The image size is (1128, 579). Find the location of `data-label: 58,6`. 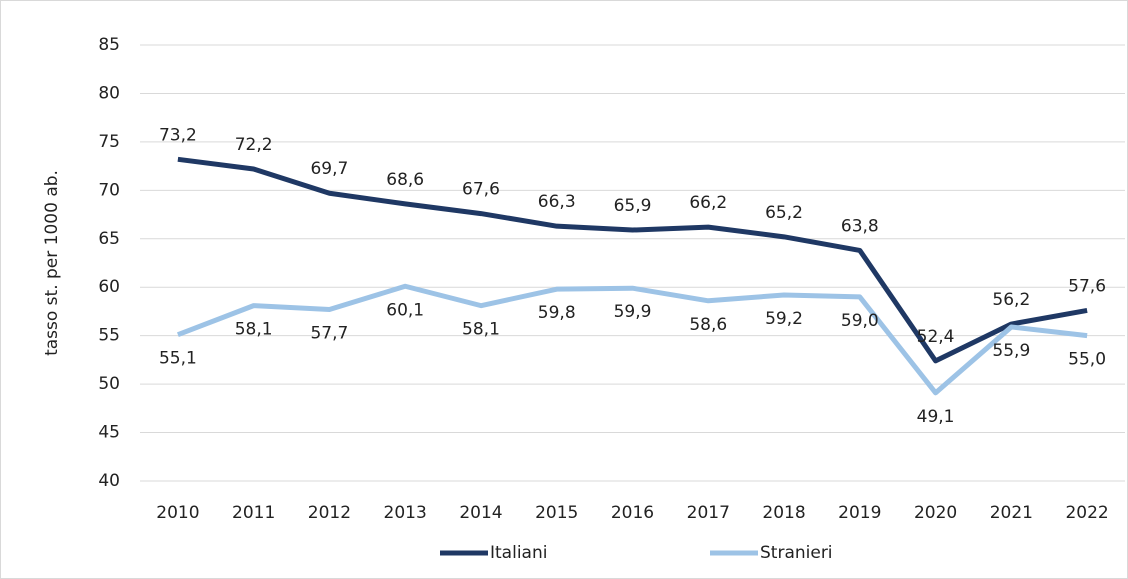

data-label: 58,6 is located at coordinates (708, 325).